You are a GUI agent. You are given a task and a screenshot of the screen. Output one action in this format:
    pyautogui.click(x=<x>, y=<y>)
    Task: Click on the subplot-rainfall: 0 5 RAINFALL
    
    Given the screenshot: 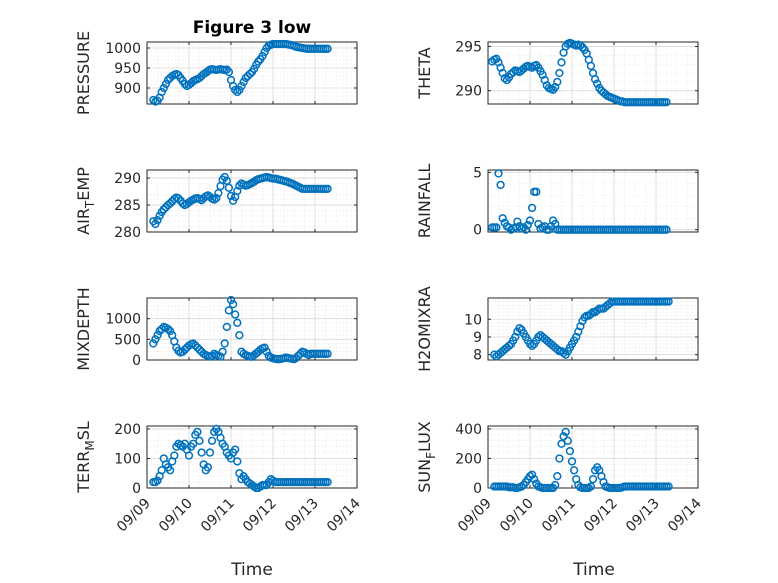 What is the action you would take?
    pyautogui.click(x=557, y=201)
    